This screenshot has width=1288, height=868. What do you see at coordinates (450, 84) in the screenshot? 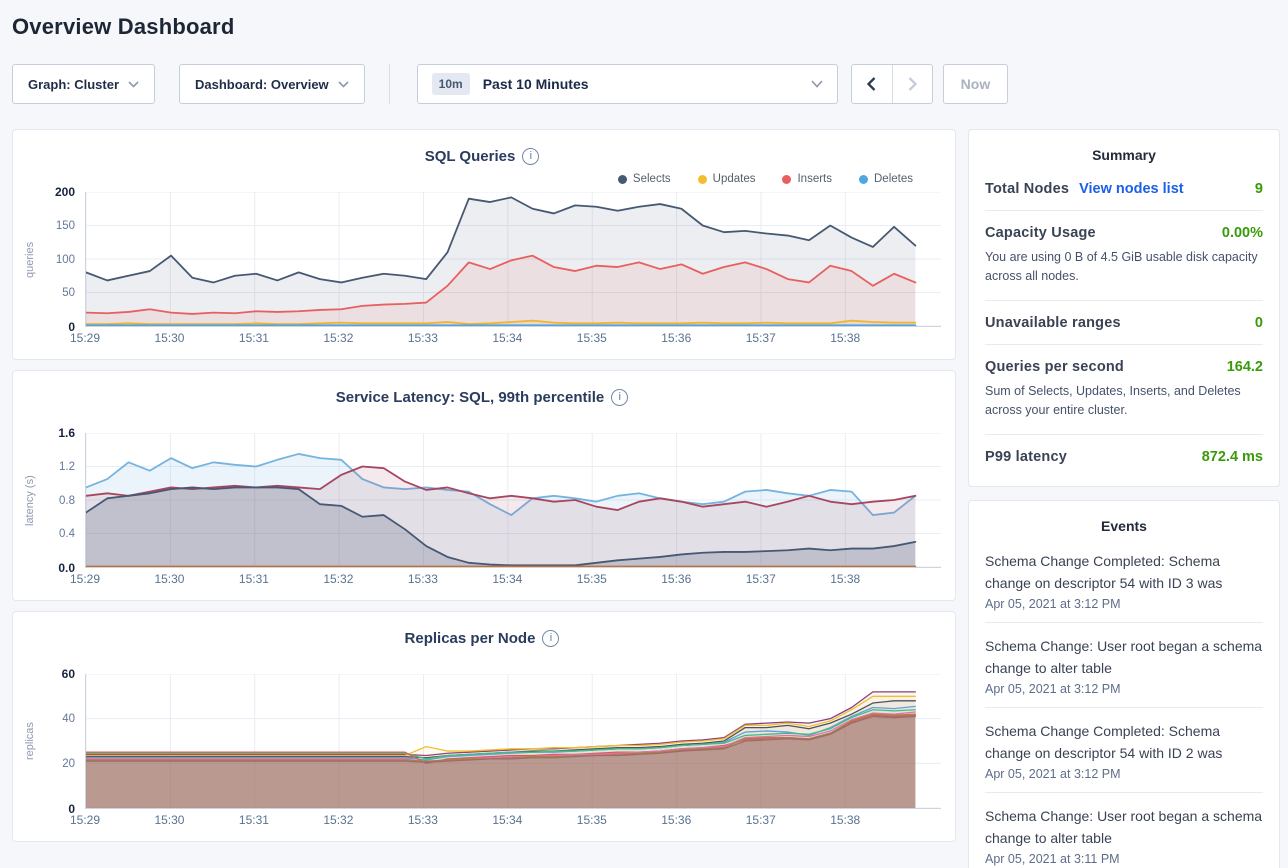
I see `time-range-badge: 10m` at bounding box center [450, 84].